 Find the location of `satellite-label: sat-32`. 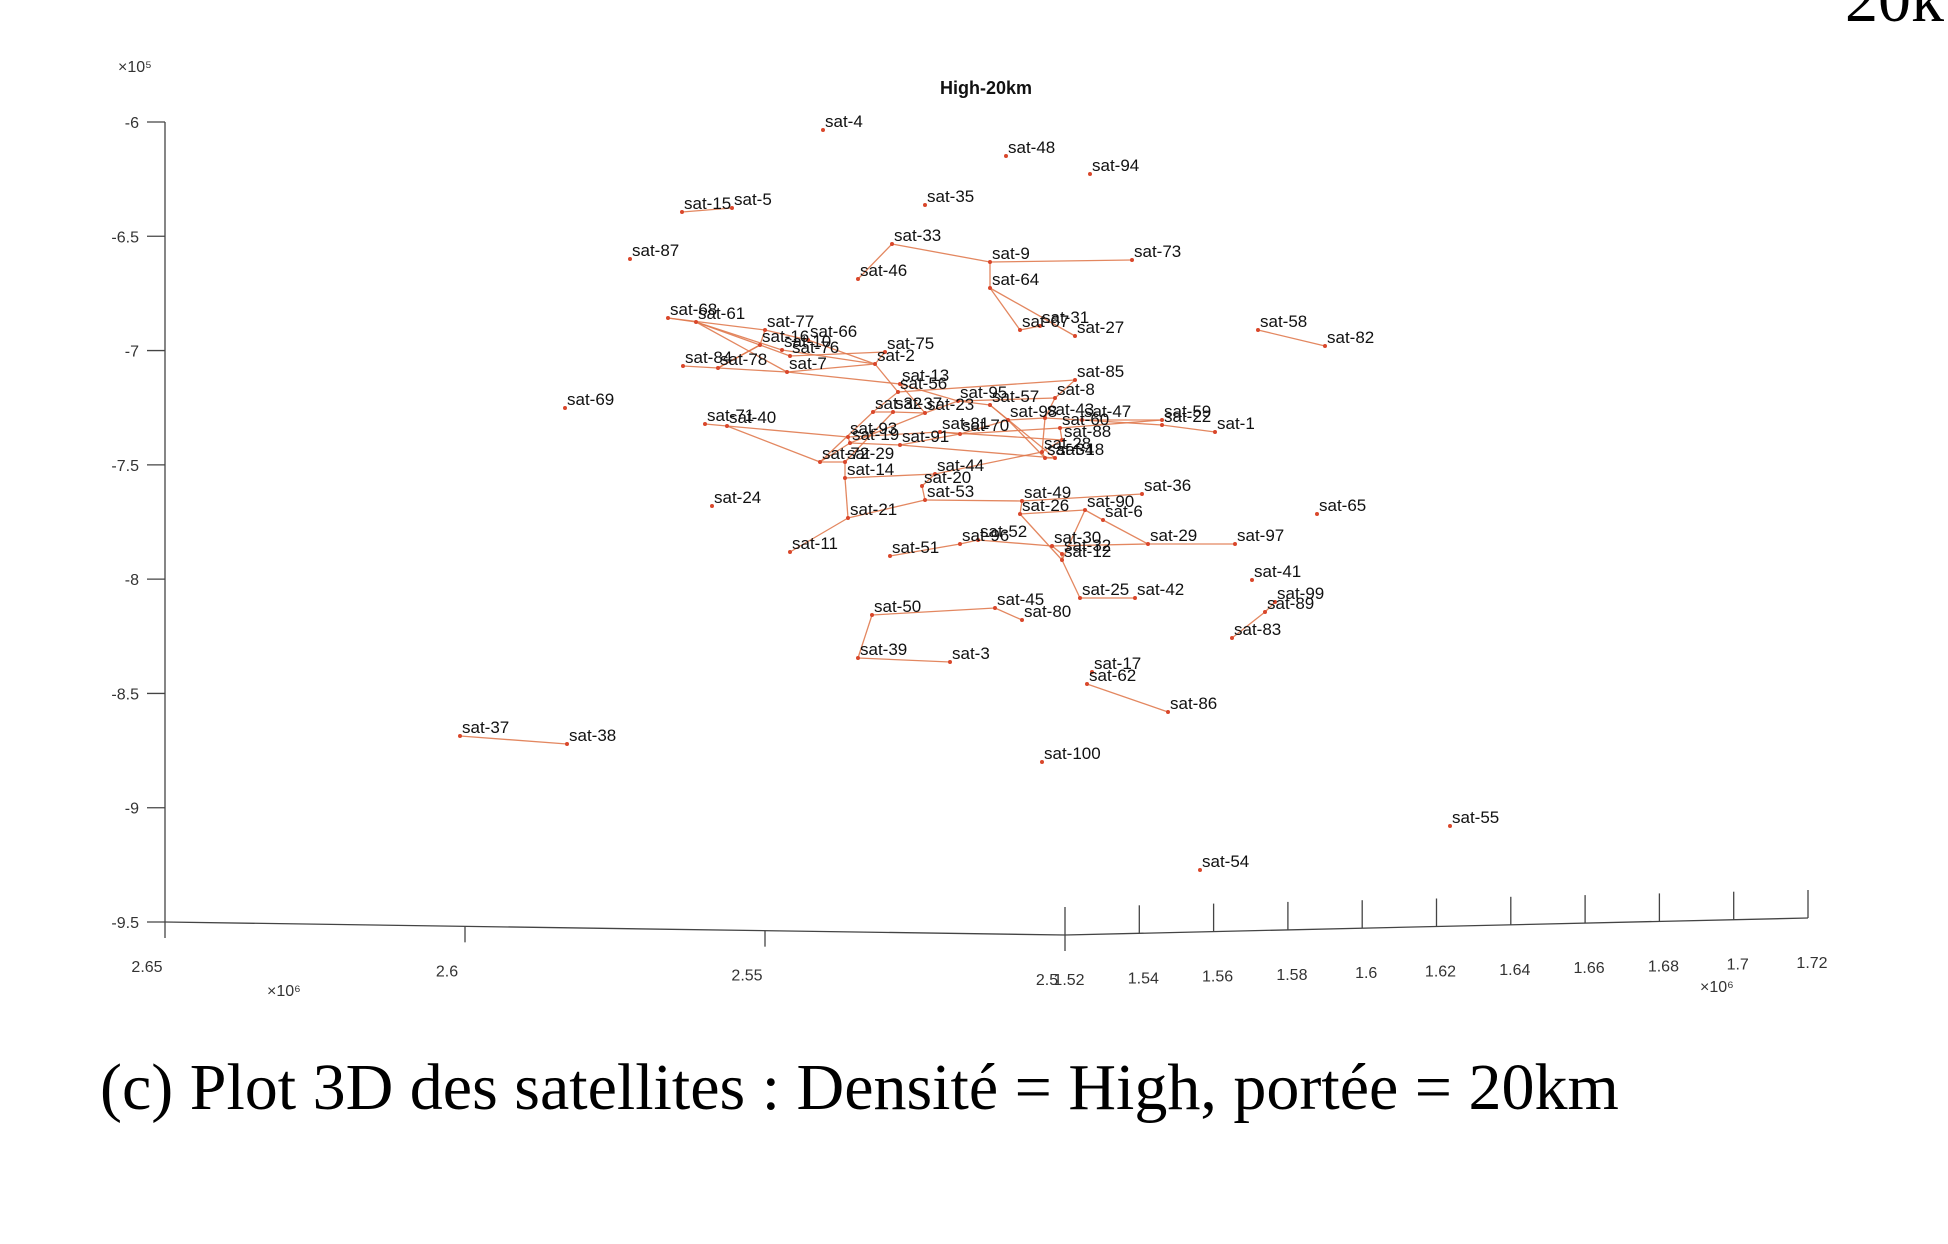

satellite-label: sat-32 is located at coordinates (1087, 545).